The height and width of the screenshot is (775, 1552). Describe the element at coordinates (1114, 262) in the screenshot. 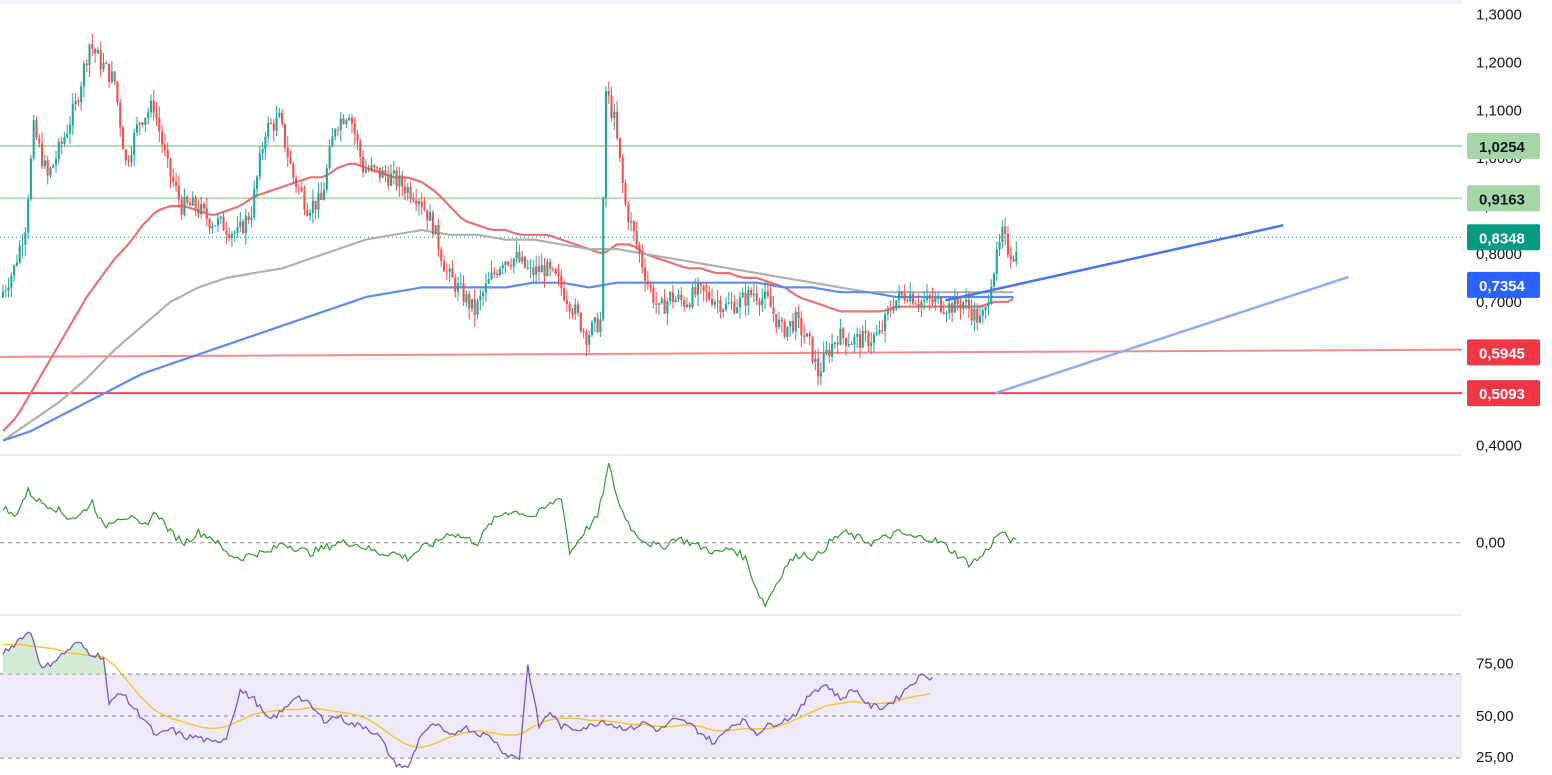

I see `channel-upper-trendline` at that location.